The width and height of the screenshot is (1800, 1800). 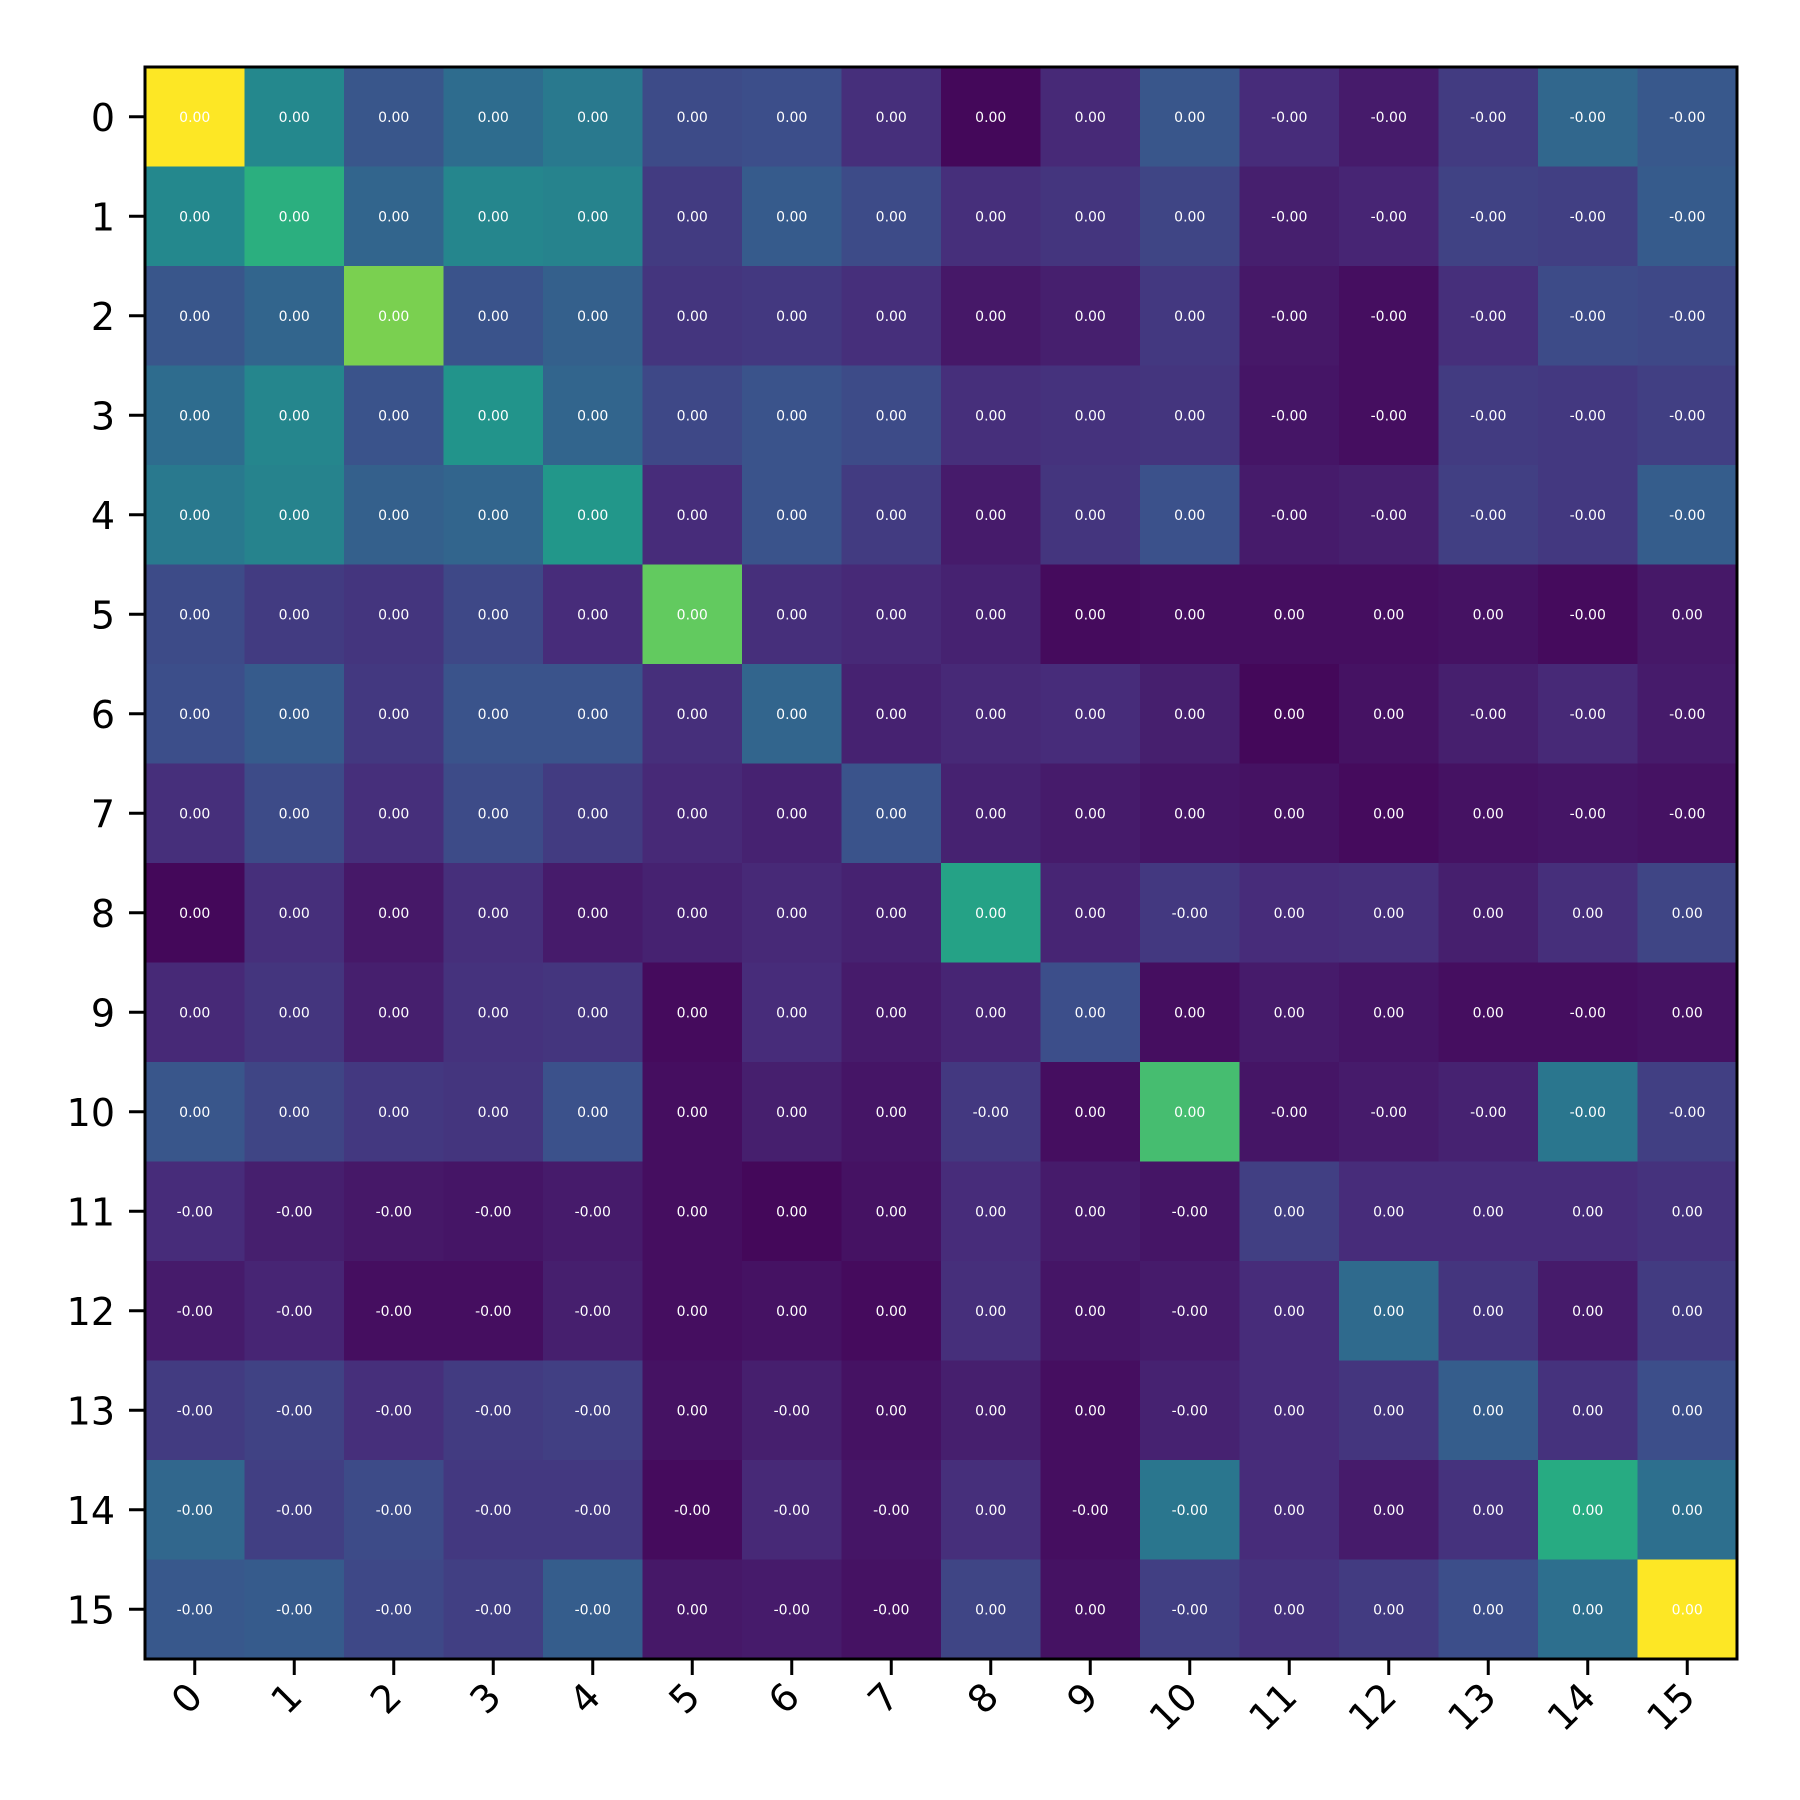 What do you see at coordinates (103, 814) in the screenshot?
I see `y-tick-label: 7` at bounding box center [103, 814].